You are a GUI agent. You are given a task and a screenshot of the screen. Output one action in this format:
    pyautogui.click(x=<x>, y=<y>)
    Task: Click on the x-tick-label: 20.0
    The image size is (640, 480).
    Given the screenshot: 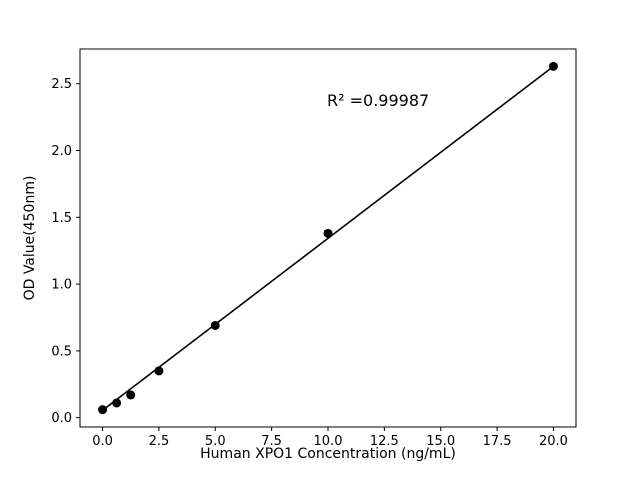 What is the action you would take?
    pyautogui.click(x=553, y=441)
    